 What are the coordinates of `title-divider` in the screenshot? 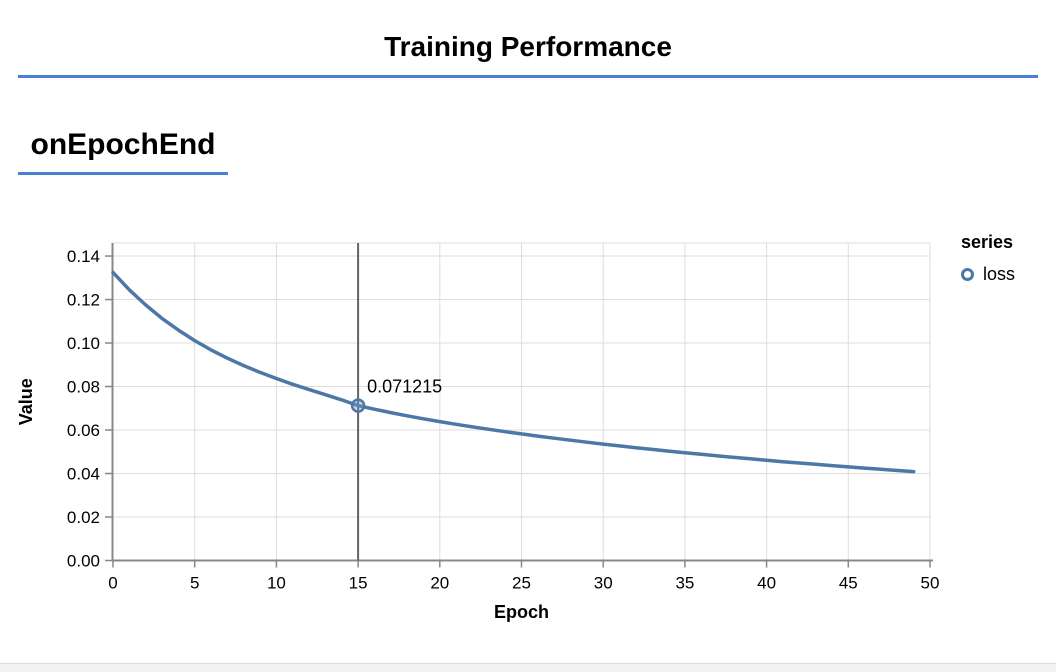 It's located at (528, 76).